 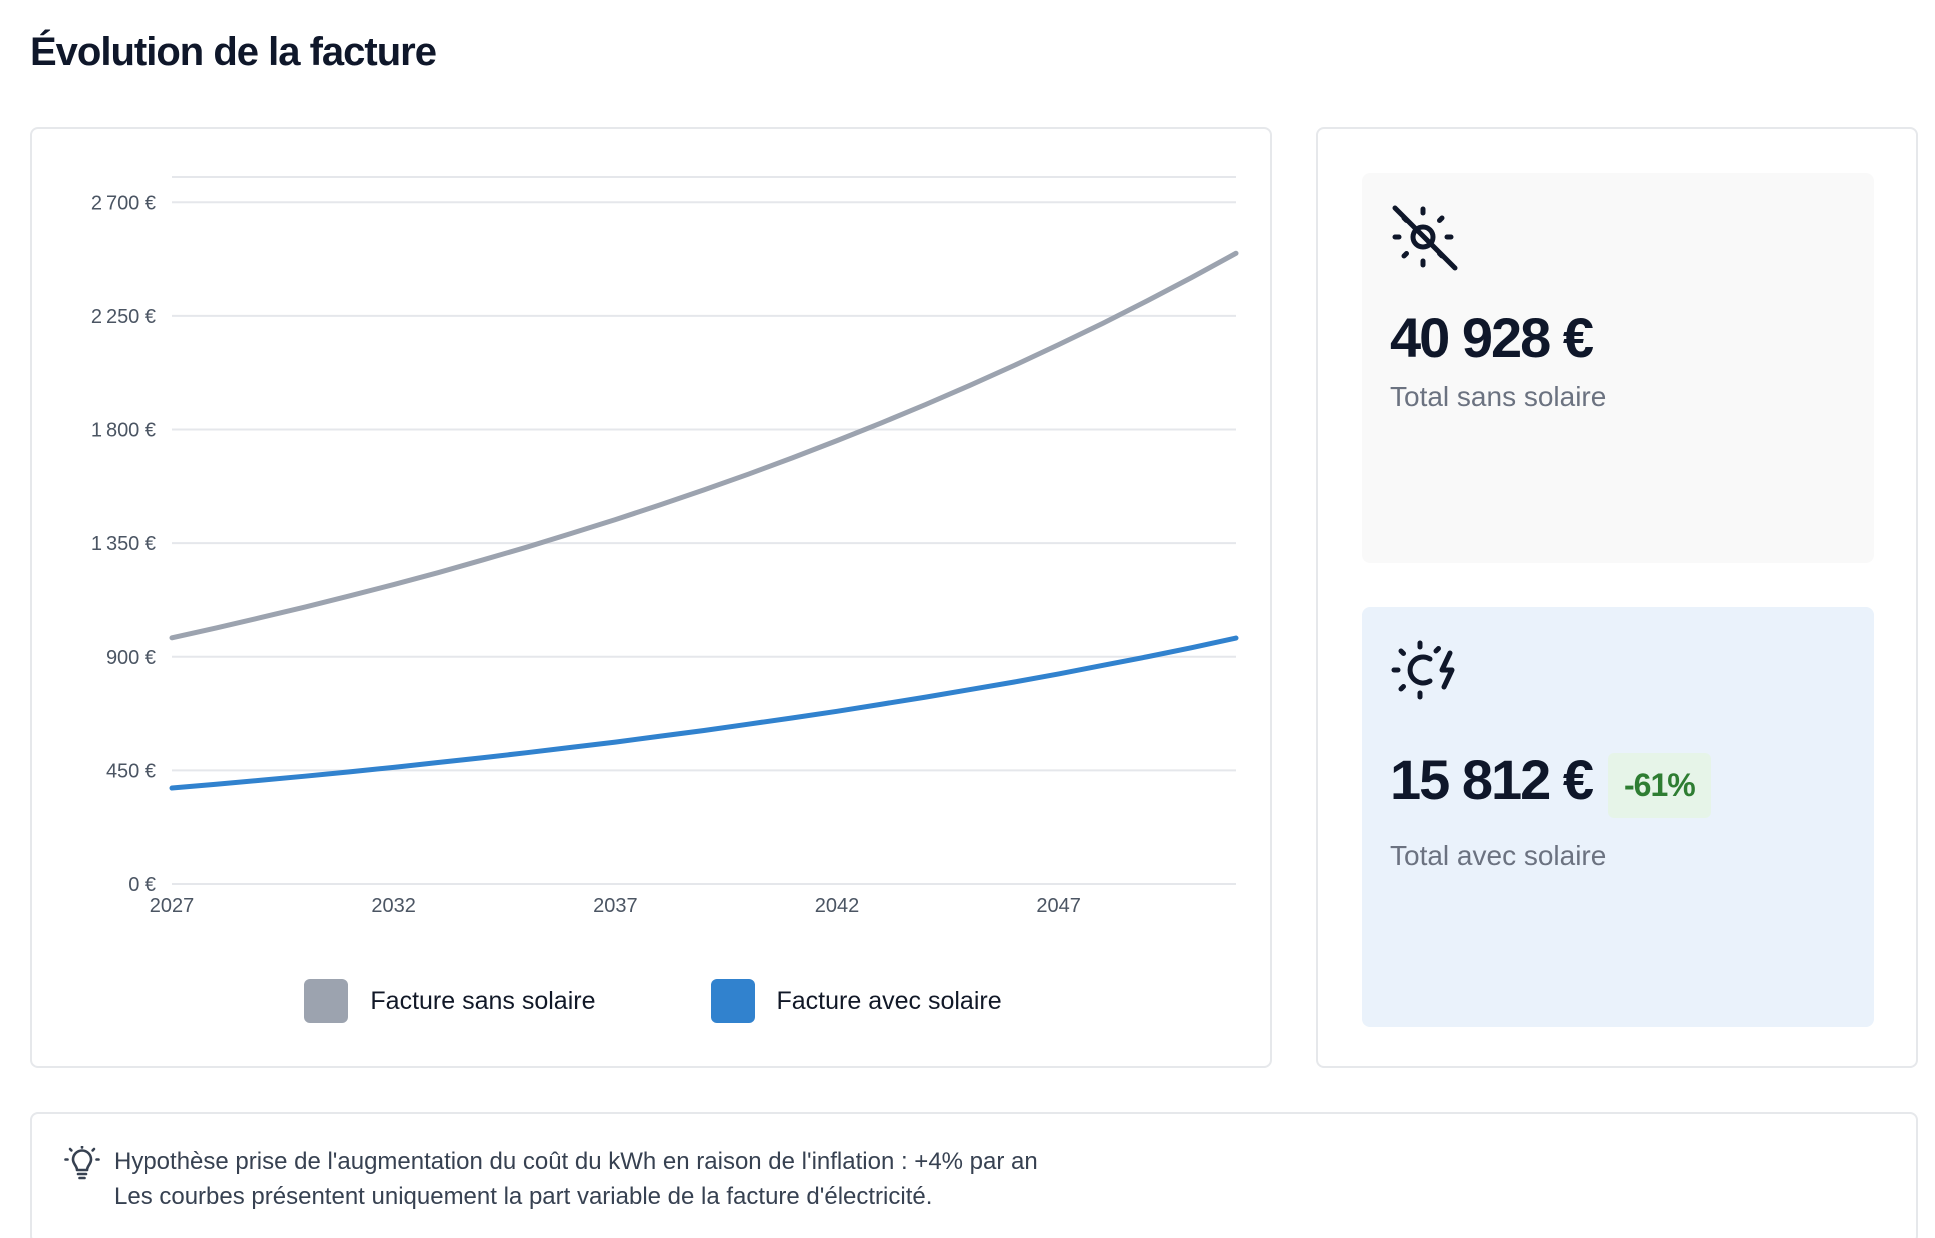 I want to click on legend-item-avec-solaire: Facture avec solaire, so click(x=856, y=1001).